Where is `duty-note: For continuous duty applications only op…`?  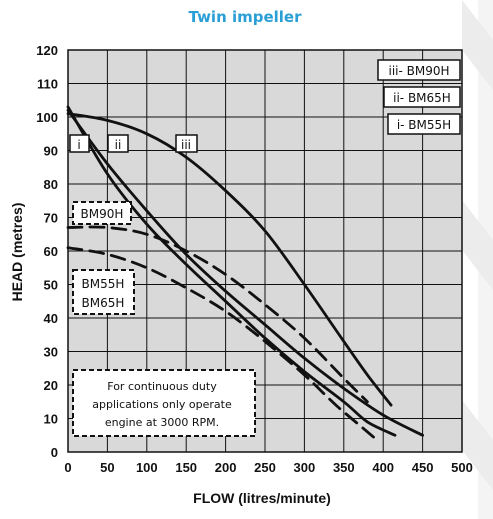 duty-note: For continuous duty applications only op… is located at coordinates (164, 403).